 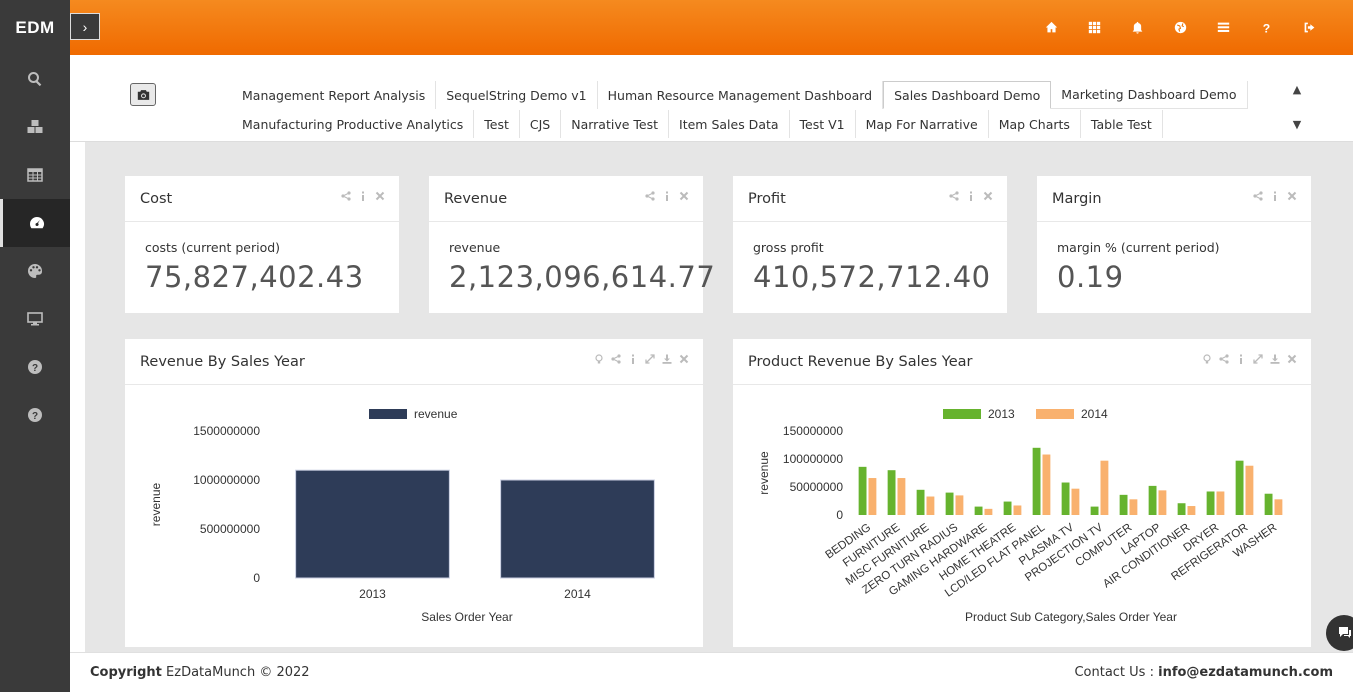 What do you see at coordinates (541, 124) in the screenshot?
I see `tab-cjs: CJS` at bounding box center [541, 124].